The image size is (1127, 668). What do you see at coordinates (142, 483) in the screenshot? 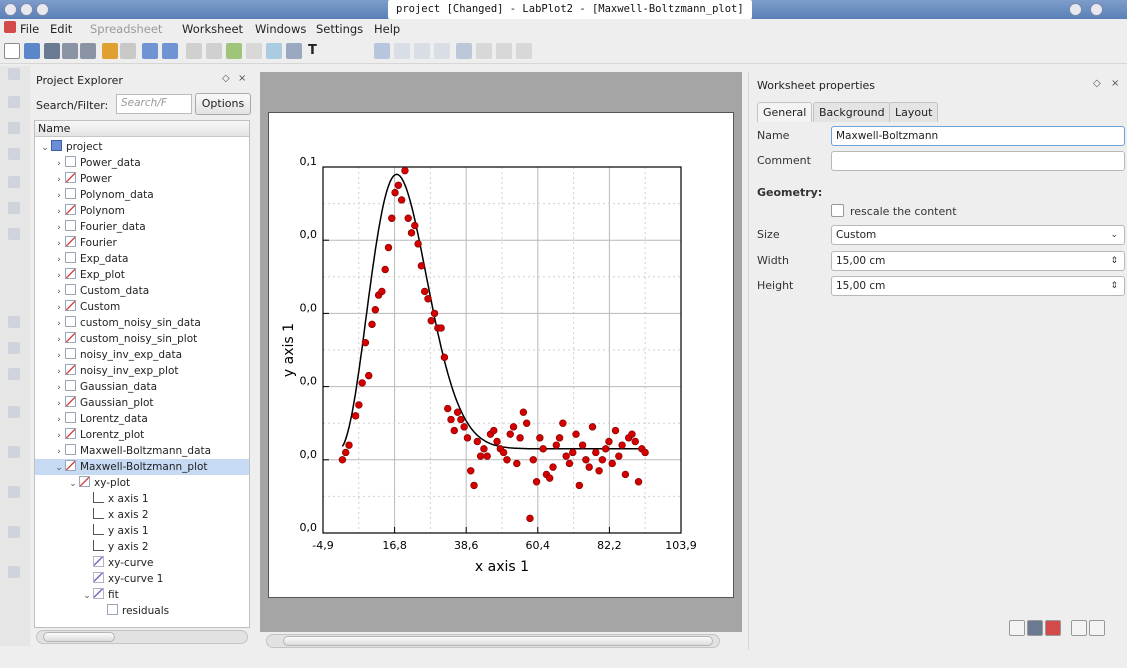
I see `tree-item: ⌄ xy-plot` at bounding box center [142, 483].